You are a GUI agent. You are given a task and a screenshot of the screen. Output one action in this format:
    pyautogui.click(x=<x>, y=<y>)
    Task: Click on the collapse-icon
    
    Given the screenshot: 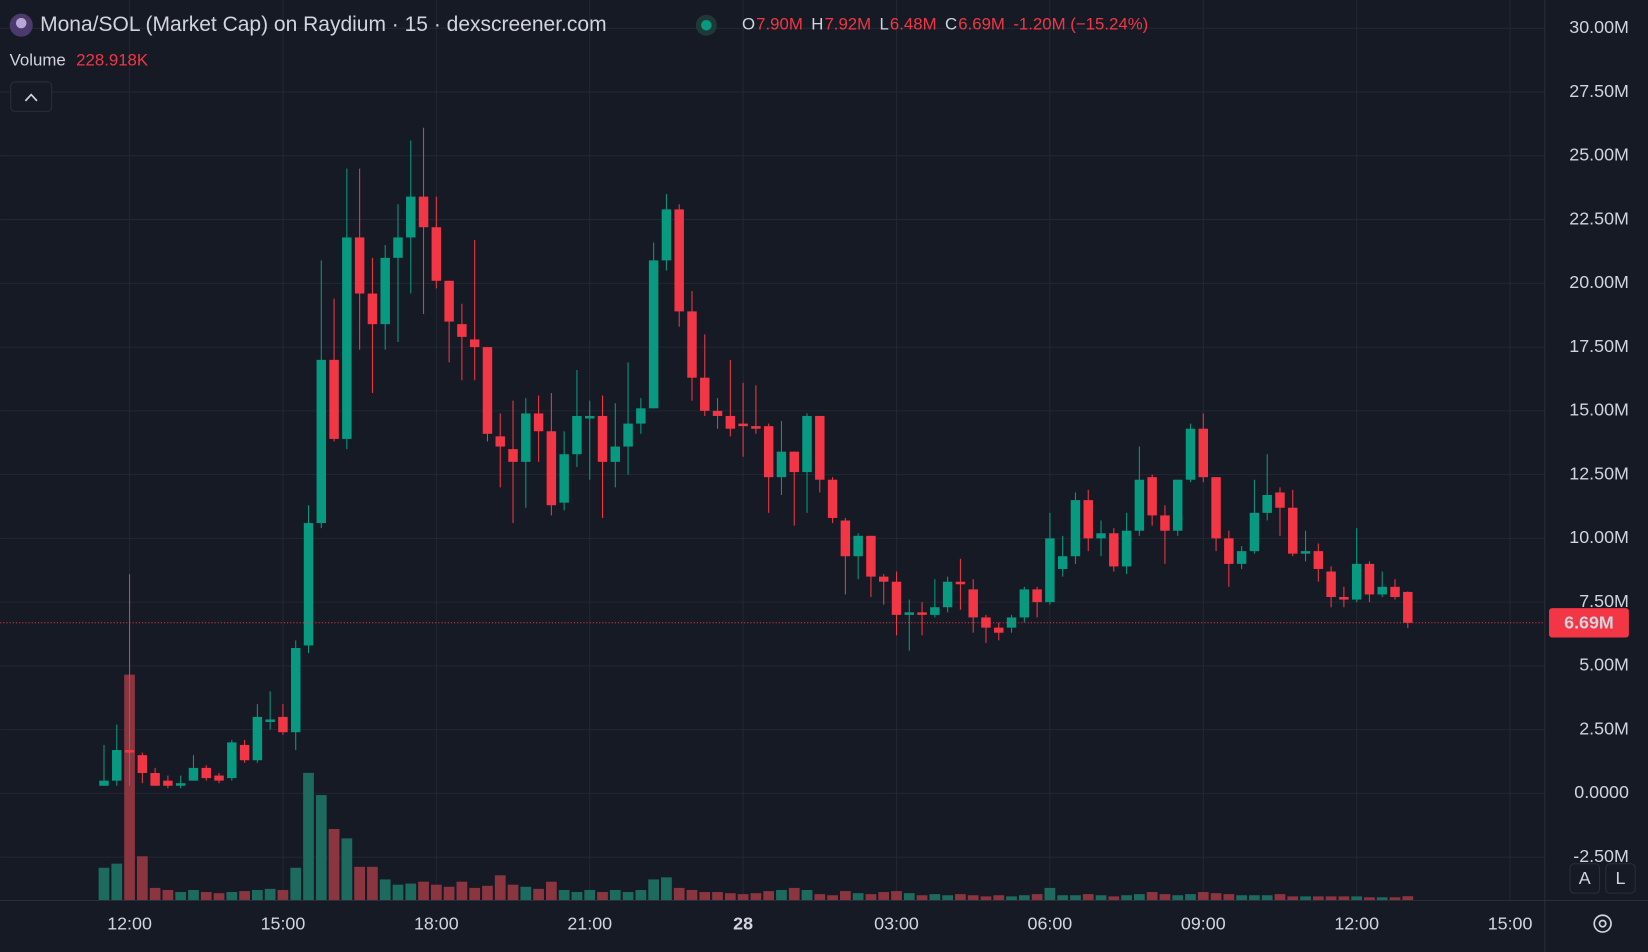 What is the action you would take?
    pyautogui.click(x=31, y=97)
    